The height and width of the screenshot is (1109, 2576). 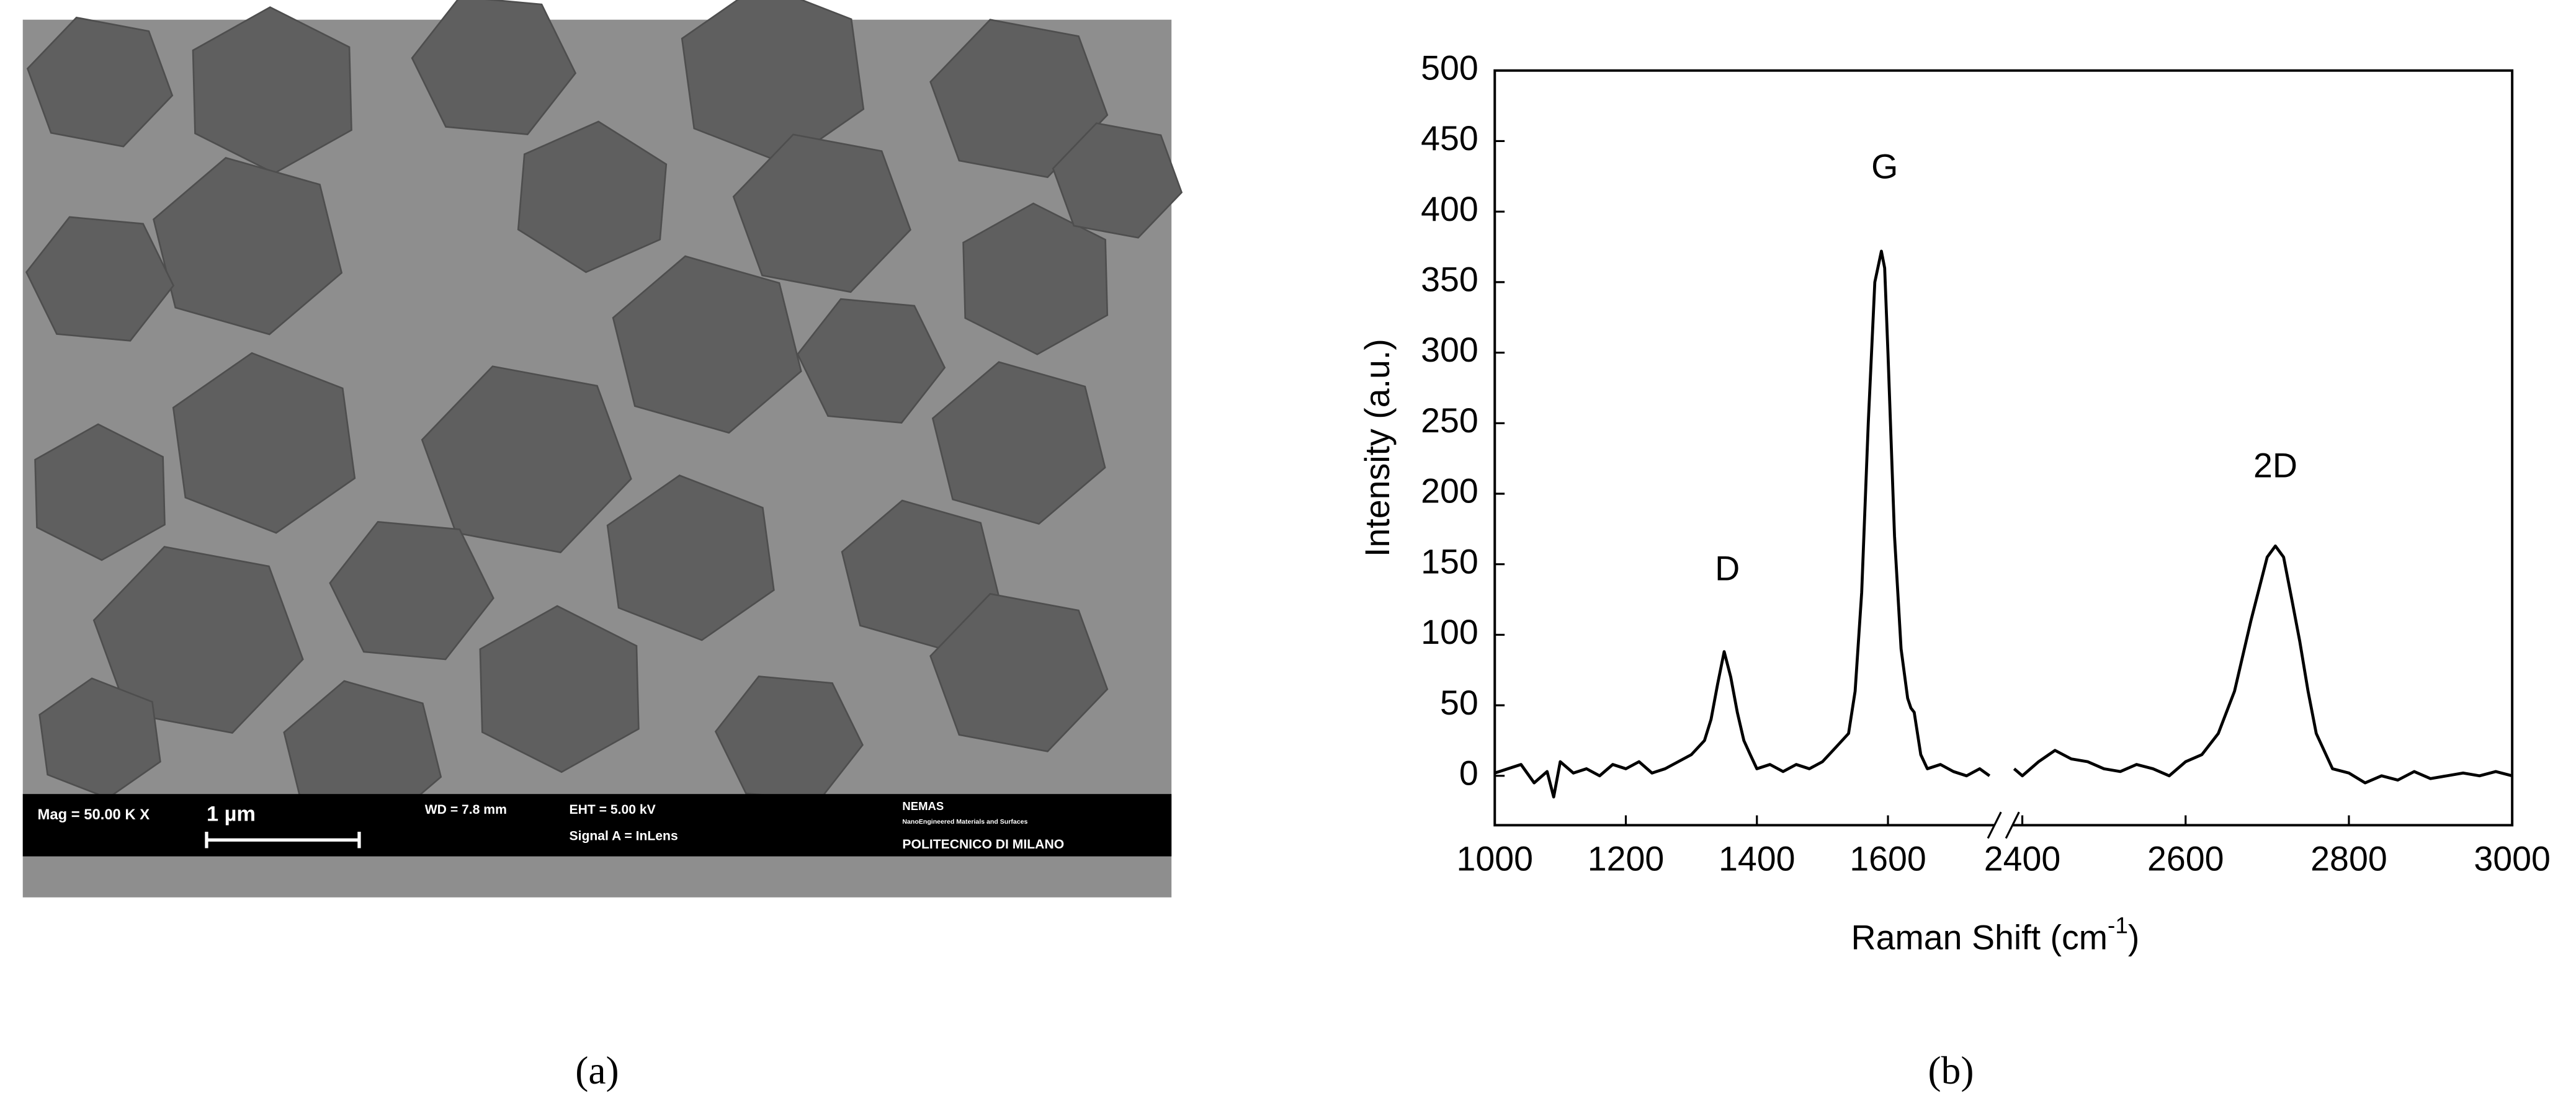 What do you see at coordinates (1979, 937) in the screenshot?
I see `x-axis-label-main: Raman Shift (cm` at bounding box center [1979, 937].